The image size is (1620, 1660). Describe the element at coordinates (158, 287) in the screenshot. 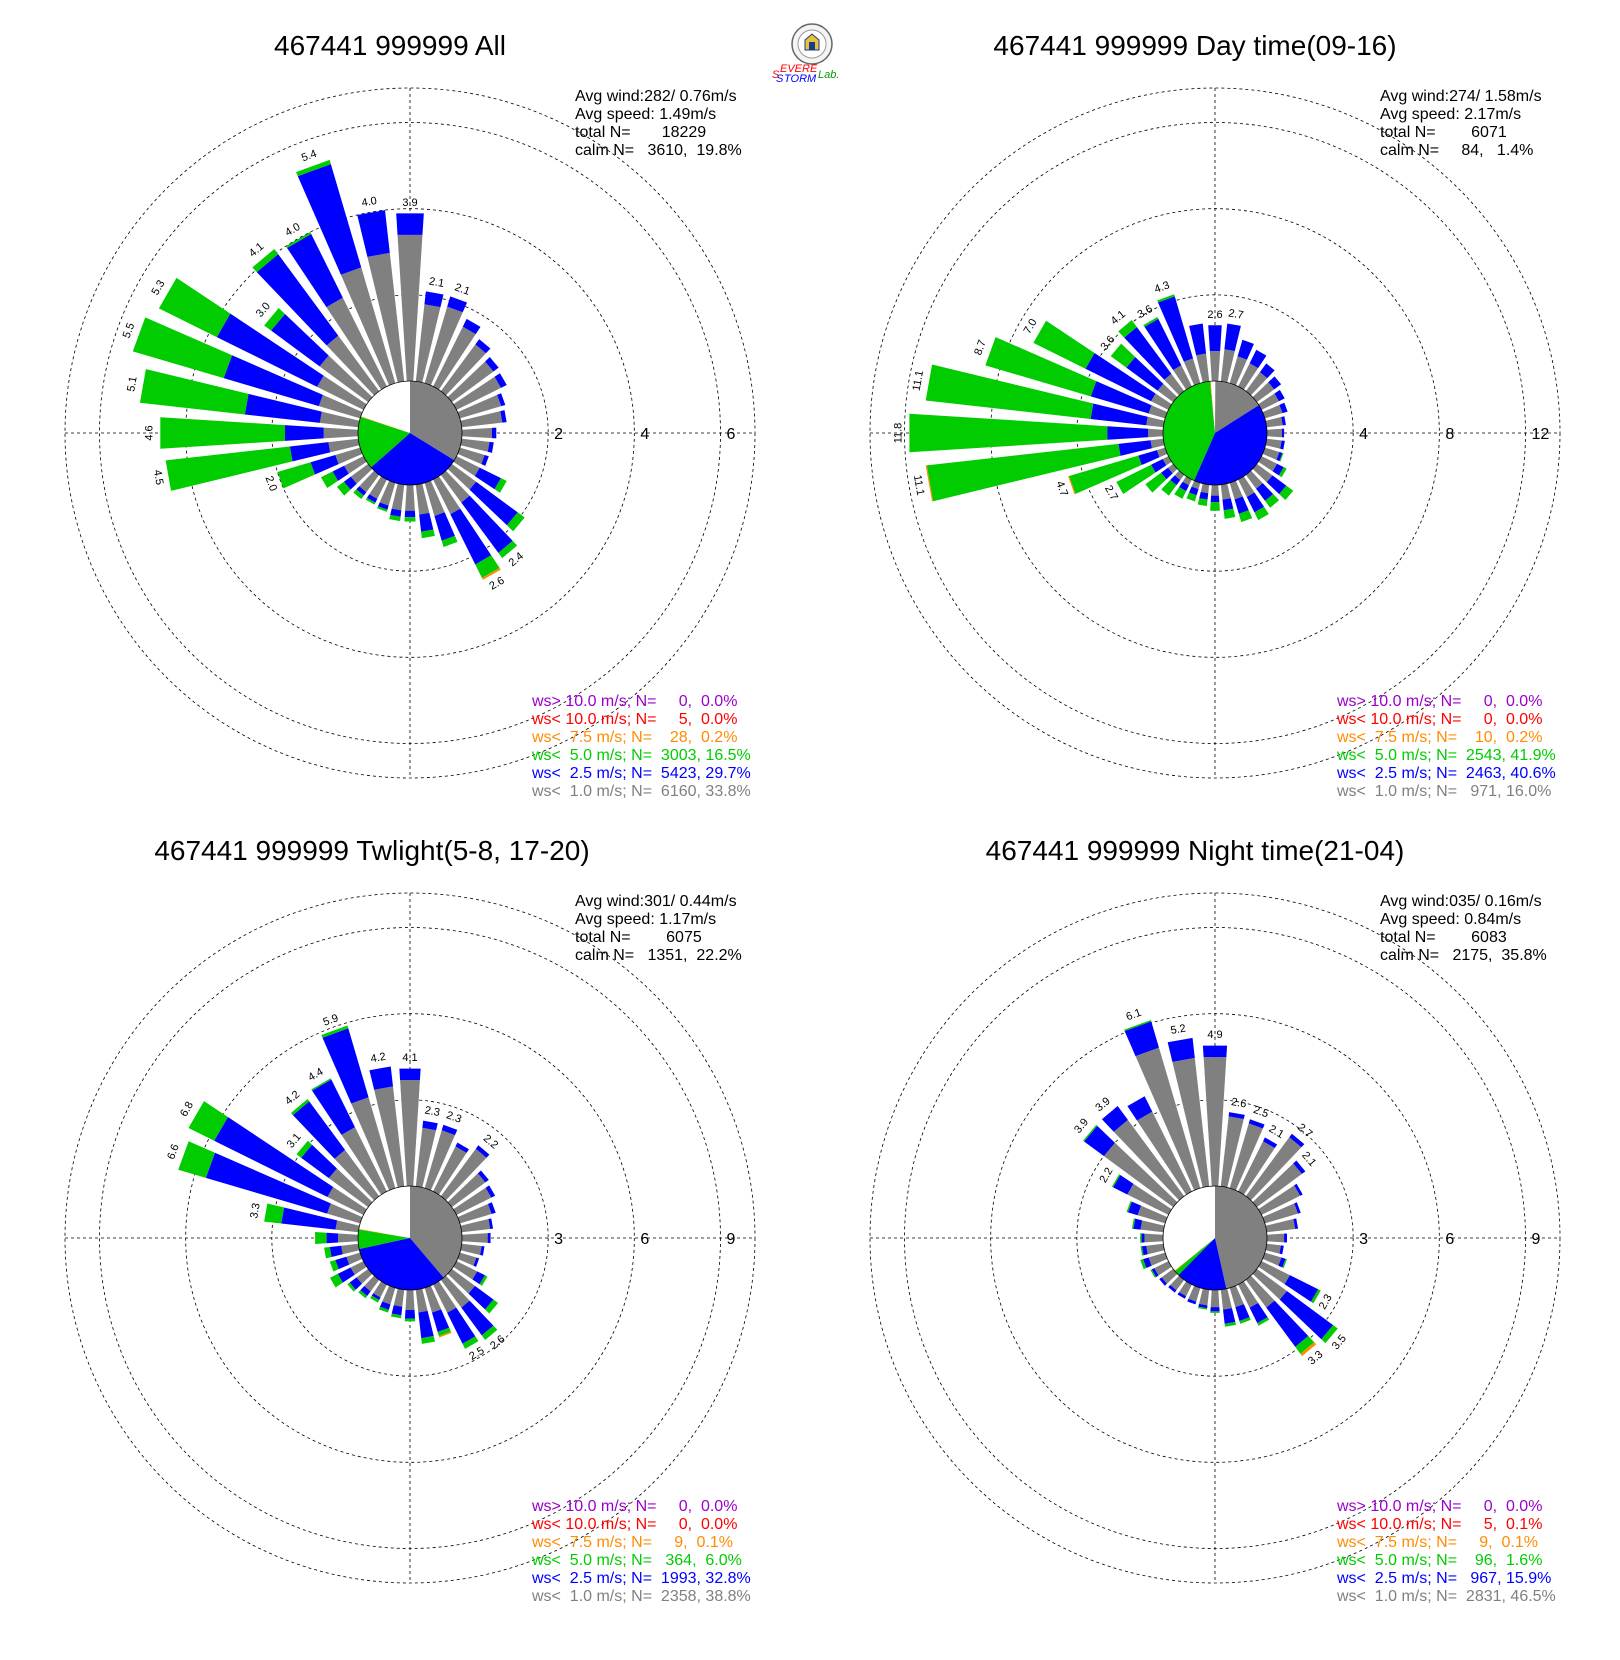

I see `bar-value-label: 5.3` at that location.